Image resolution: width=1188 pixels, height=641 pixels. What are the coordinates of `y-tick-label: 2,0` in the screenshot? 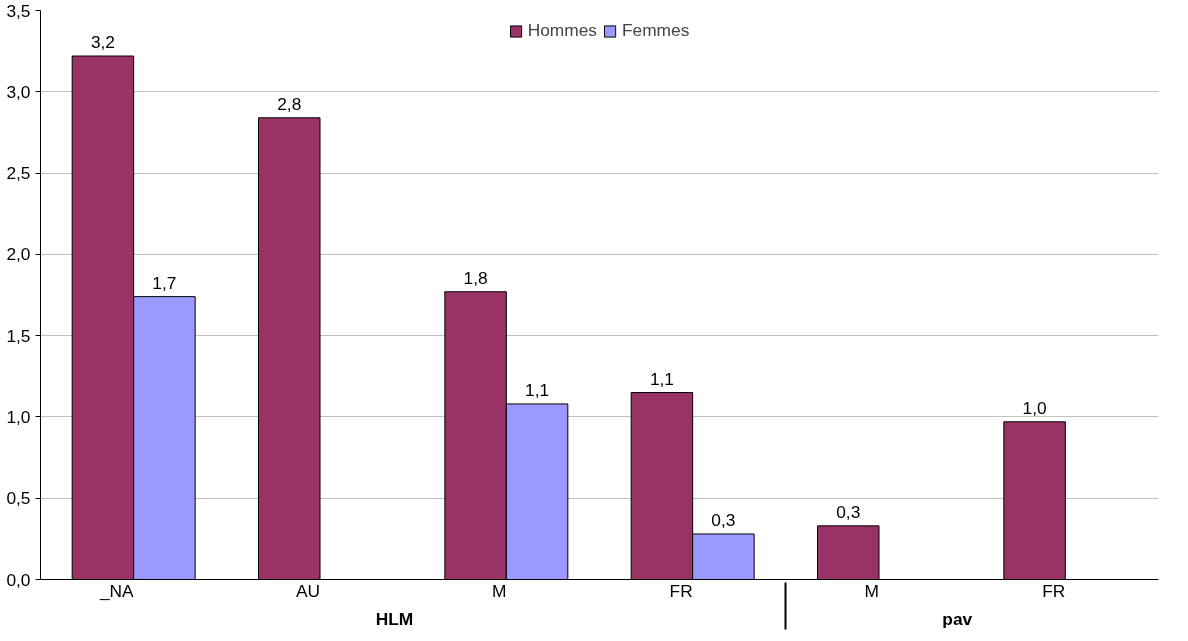 It's located at (18, 254).